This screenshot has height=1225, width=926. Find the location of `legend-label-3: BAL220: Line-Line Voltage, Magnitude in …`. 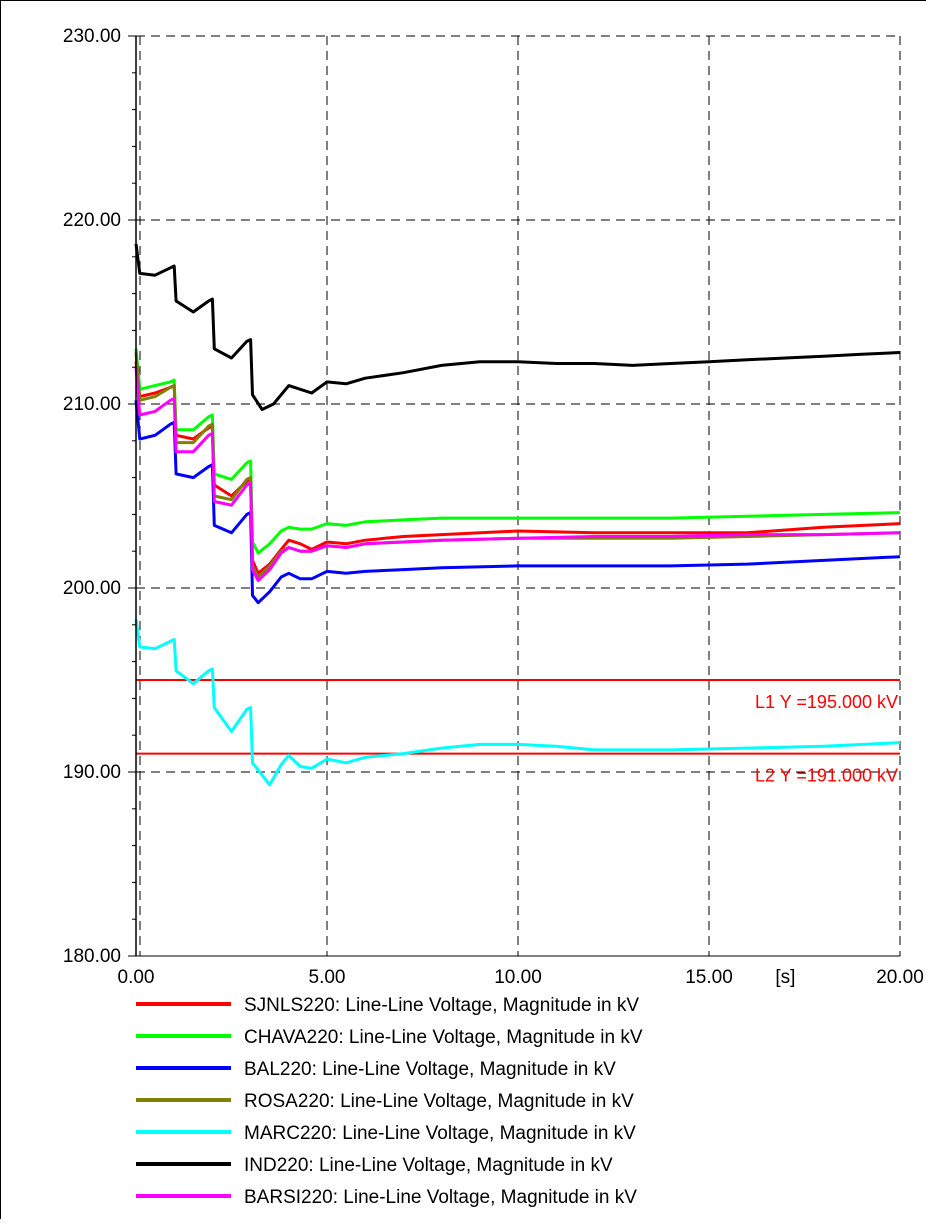

legend-label-3: BAL220: Line-Line Voltage, Magnitude in … is located at coordinates (430, 1069).